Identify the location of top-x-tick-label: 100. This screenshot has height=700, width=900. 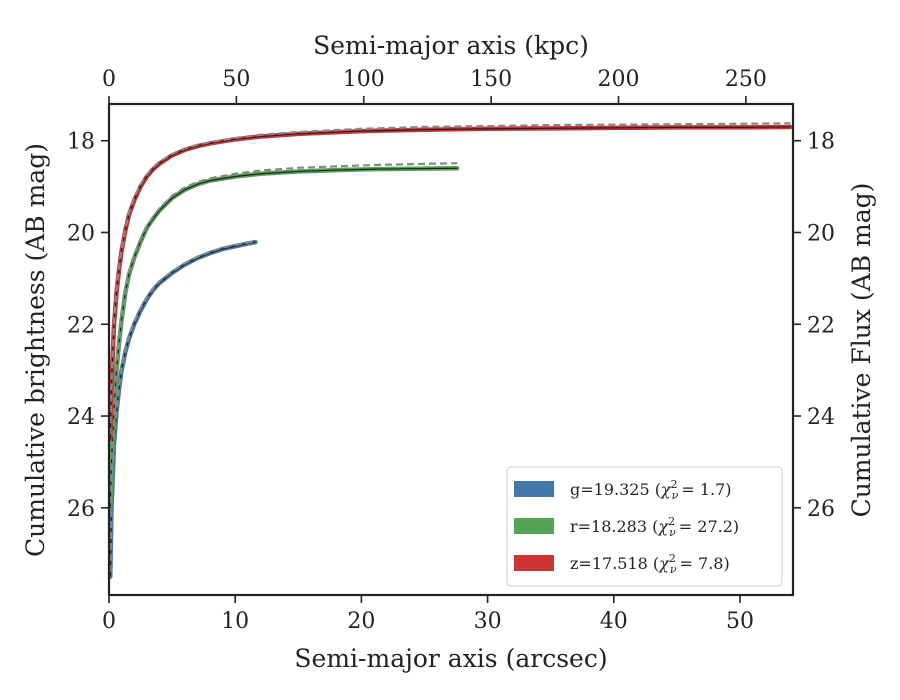
(364, 79).